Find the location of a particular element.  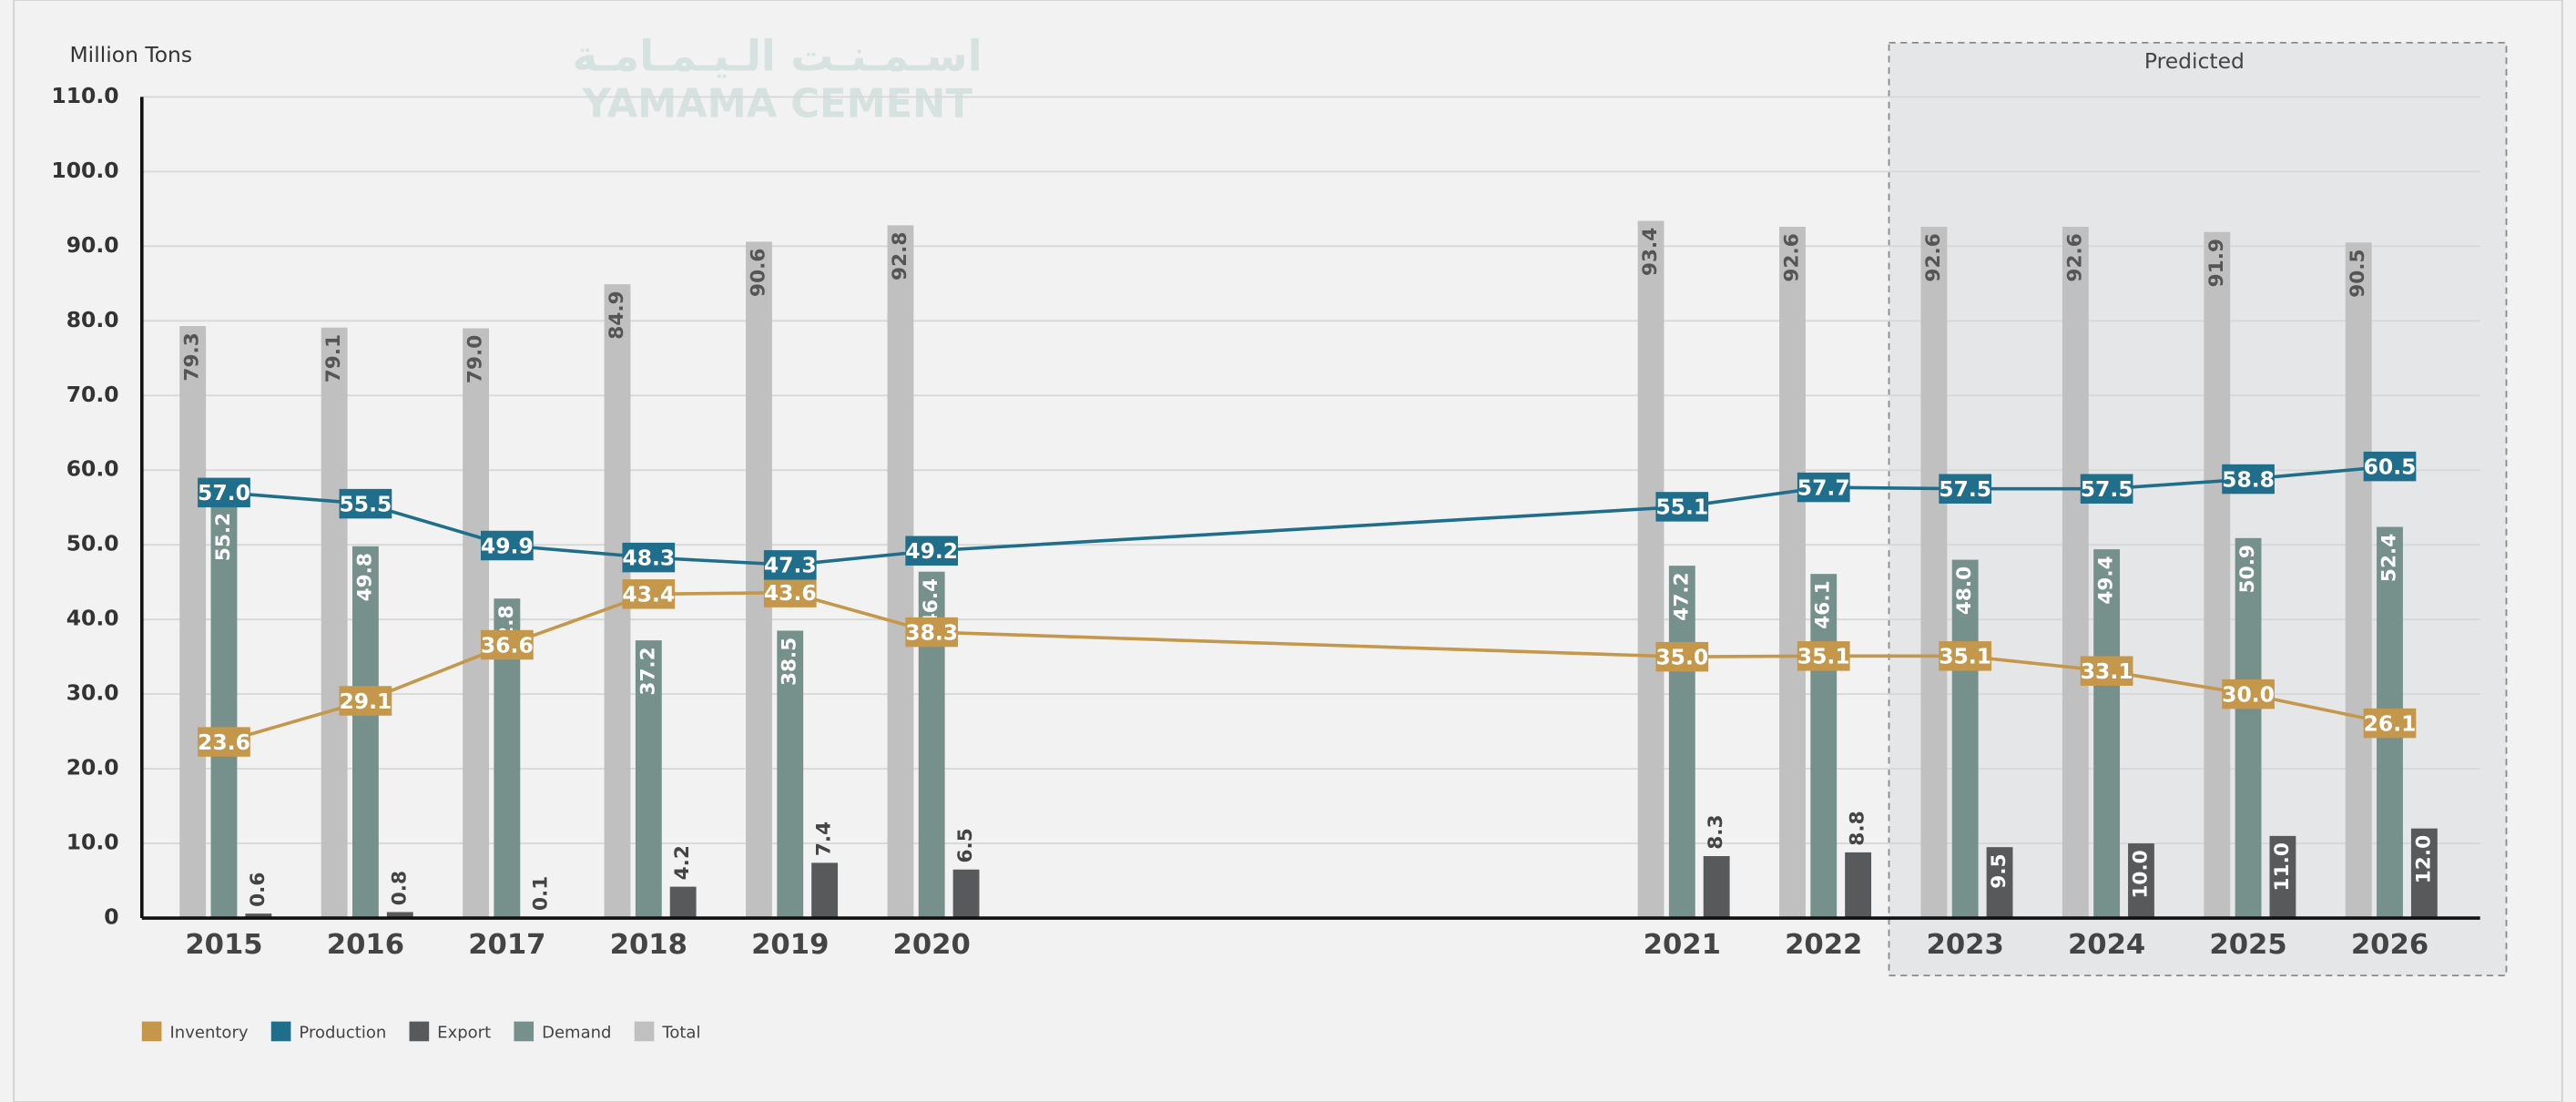

legend-label: Demand is located at coordinates (576, 1033).